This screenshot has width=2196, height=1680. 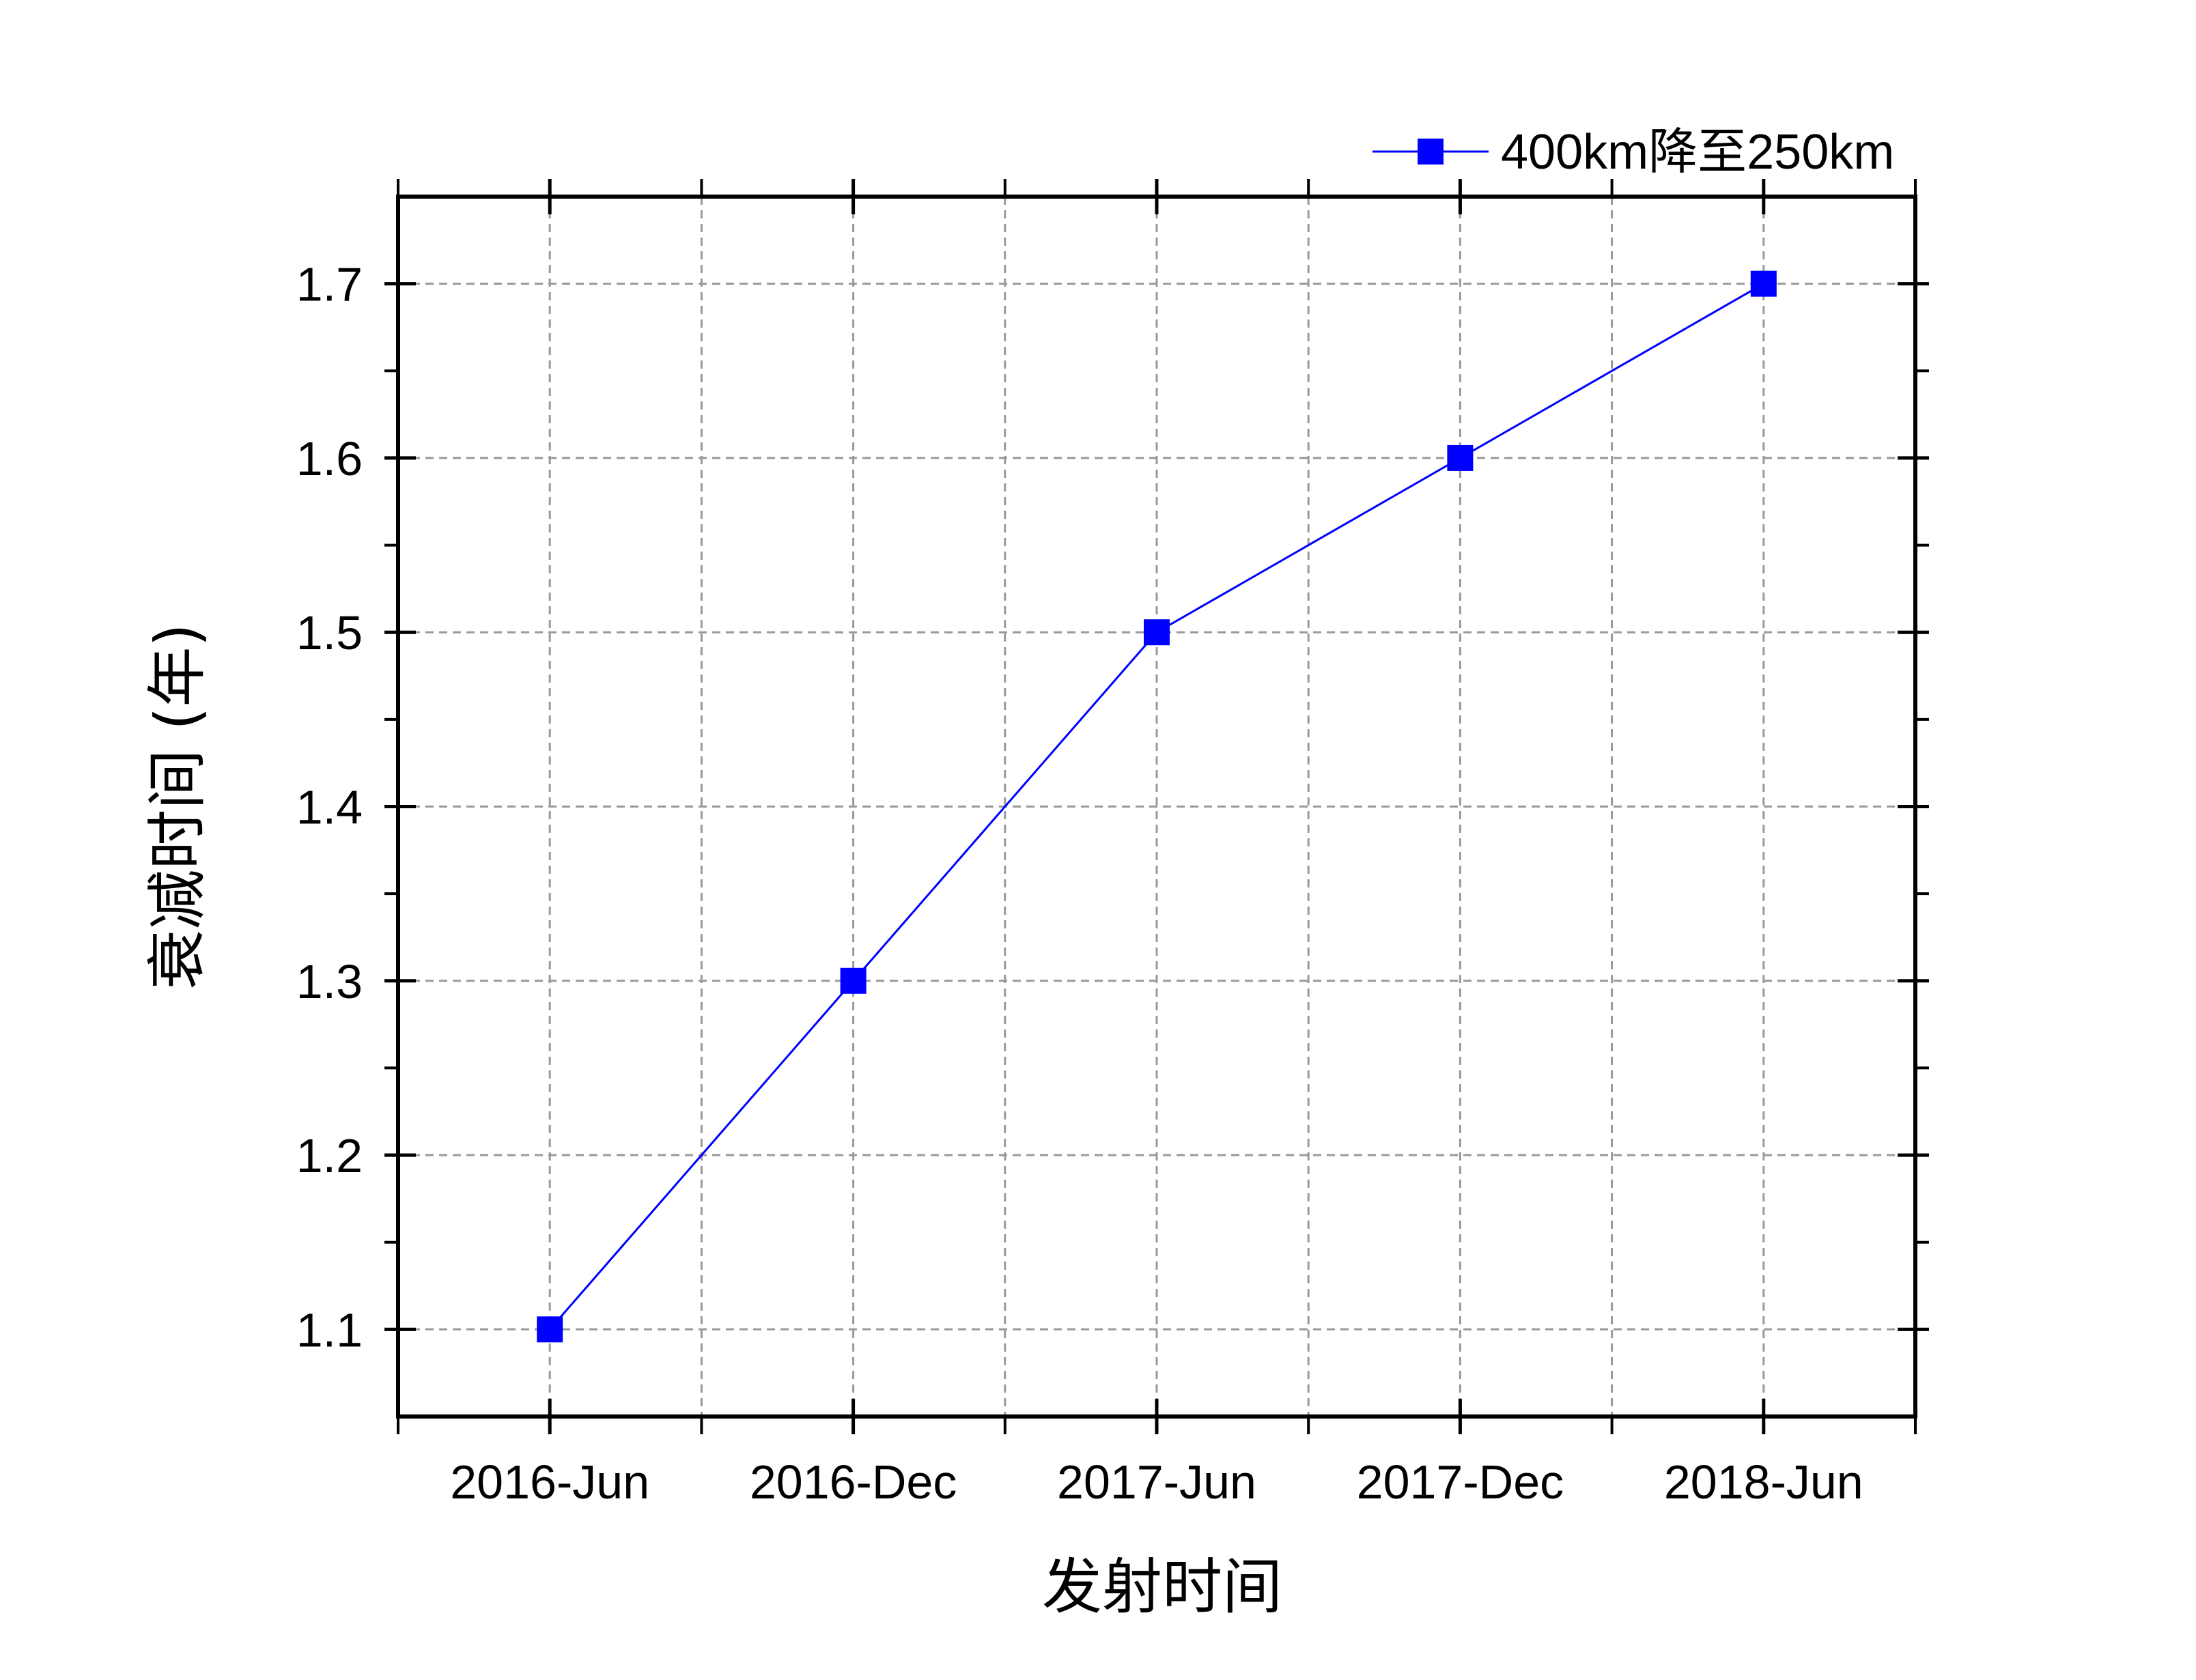 I want to click on y-tick-label: 1.7, so click(x=329, y=284).